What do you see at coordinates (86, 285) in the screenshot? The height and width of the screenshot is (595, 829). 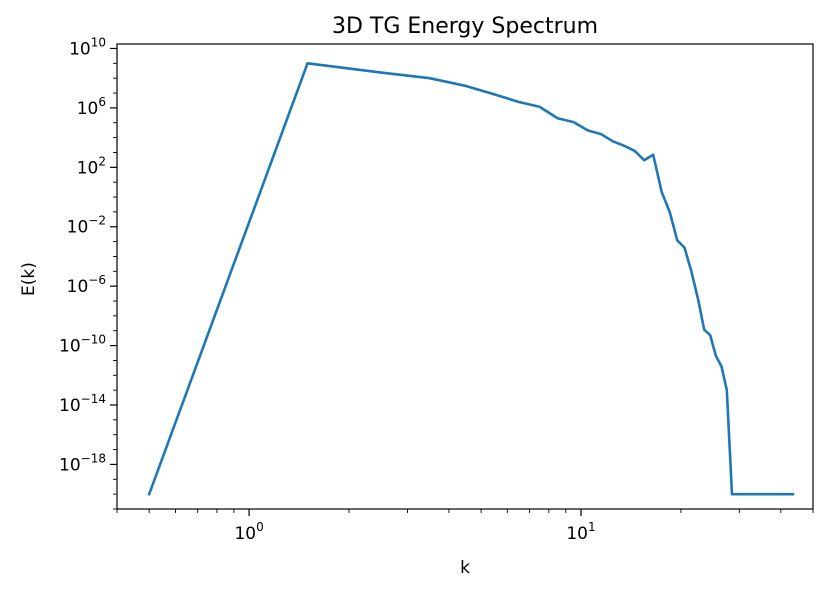 I see `y-tick-label: 10⁻⁶` at bounding box center [86, 285].